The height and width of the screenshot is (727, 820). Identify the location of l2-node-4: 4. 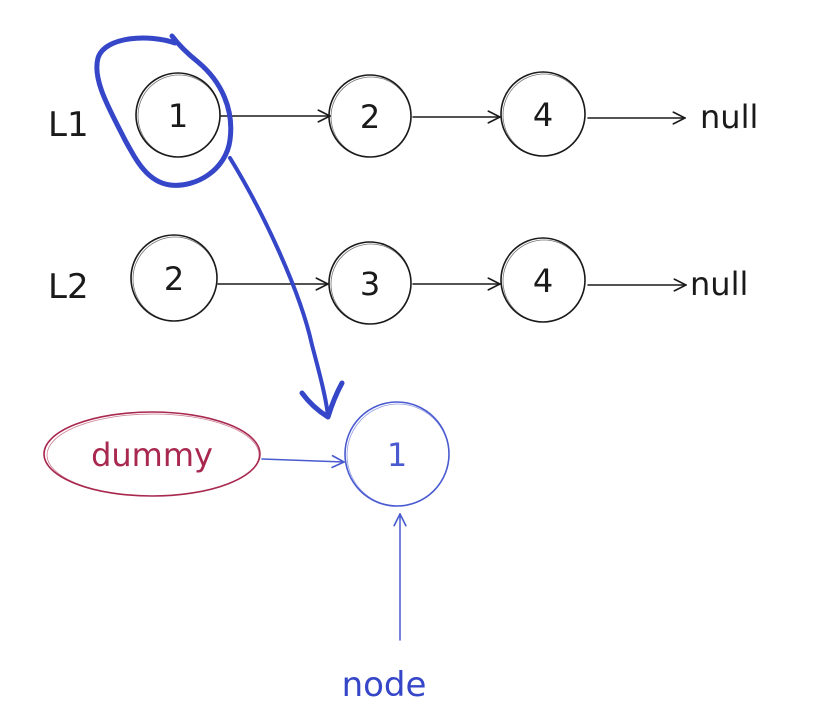
(543, 280).